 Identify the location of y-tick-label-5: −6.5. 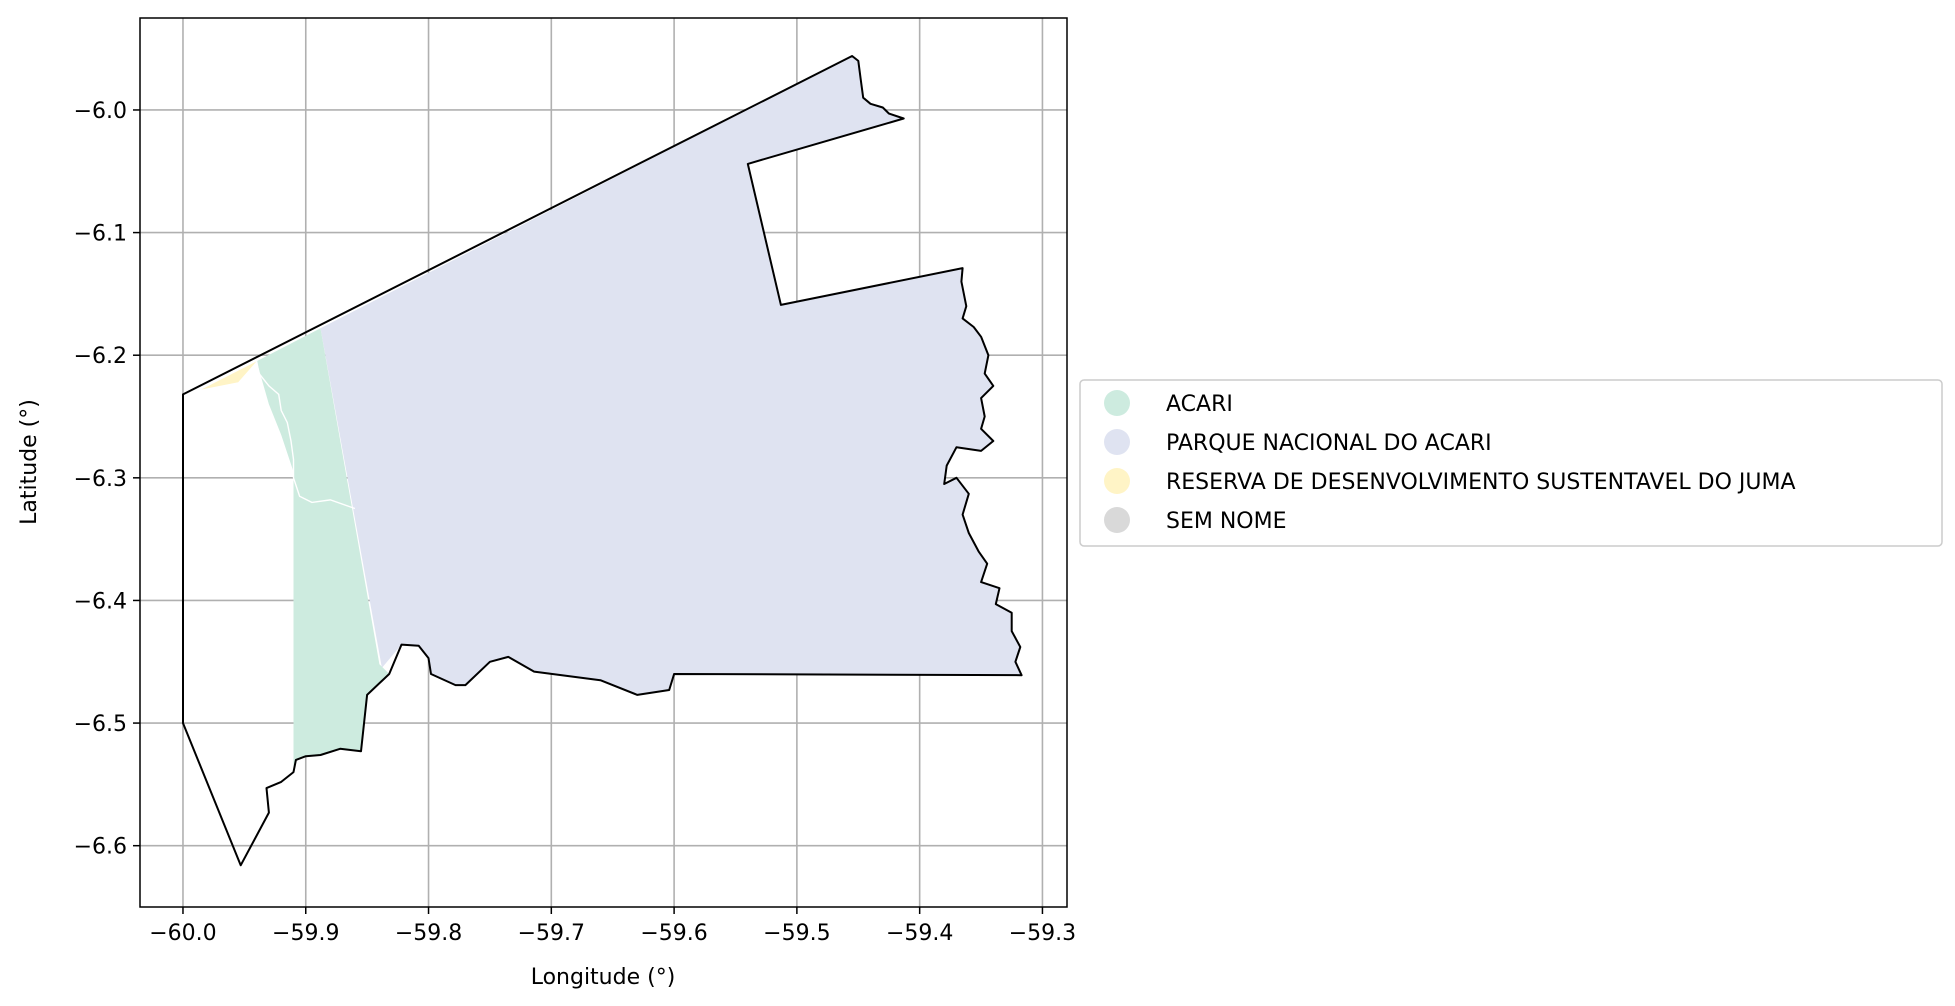
(100, 724).